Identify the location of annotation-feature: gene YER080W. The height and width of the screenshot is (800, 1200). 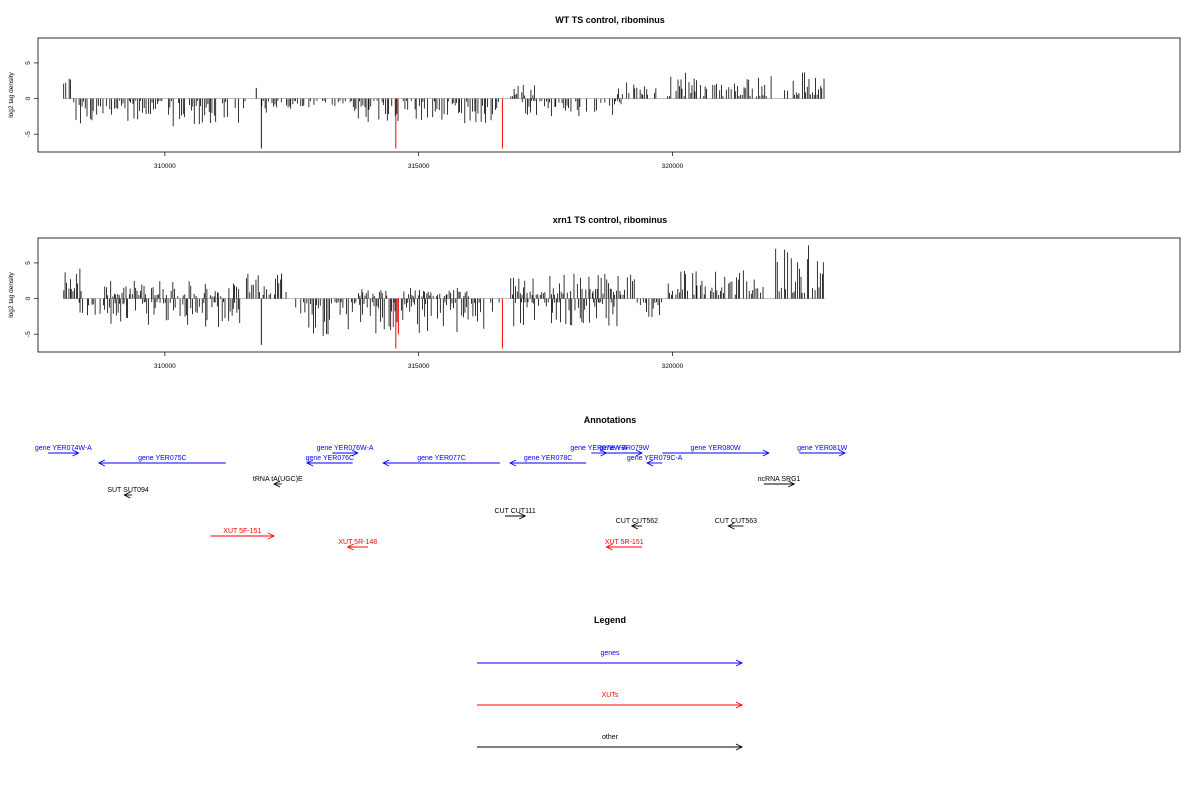
(716, 451).